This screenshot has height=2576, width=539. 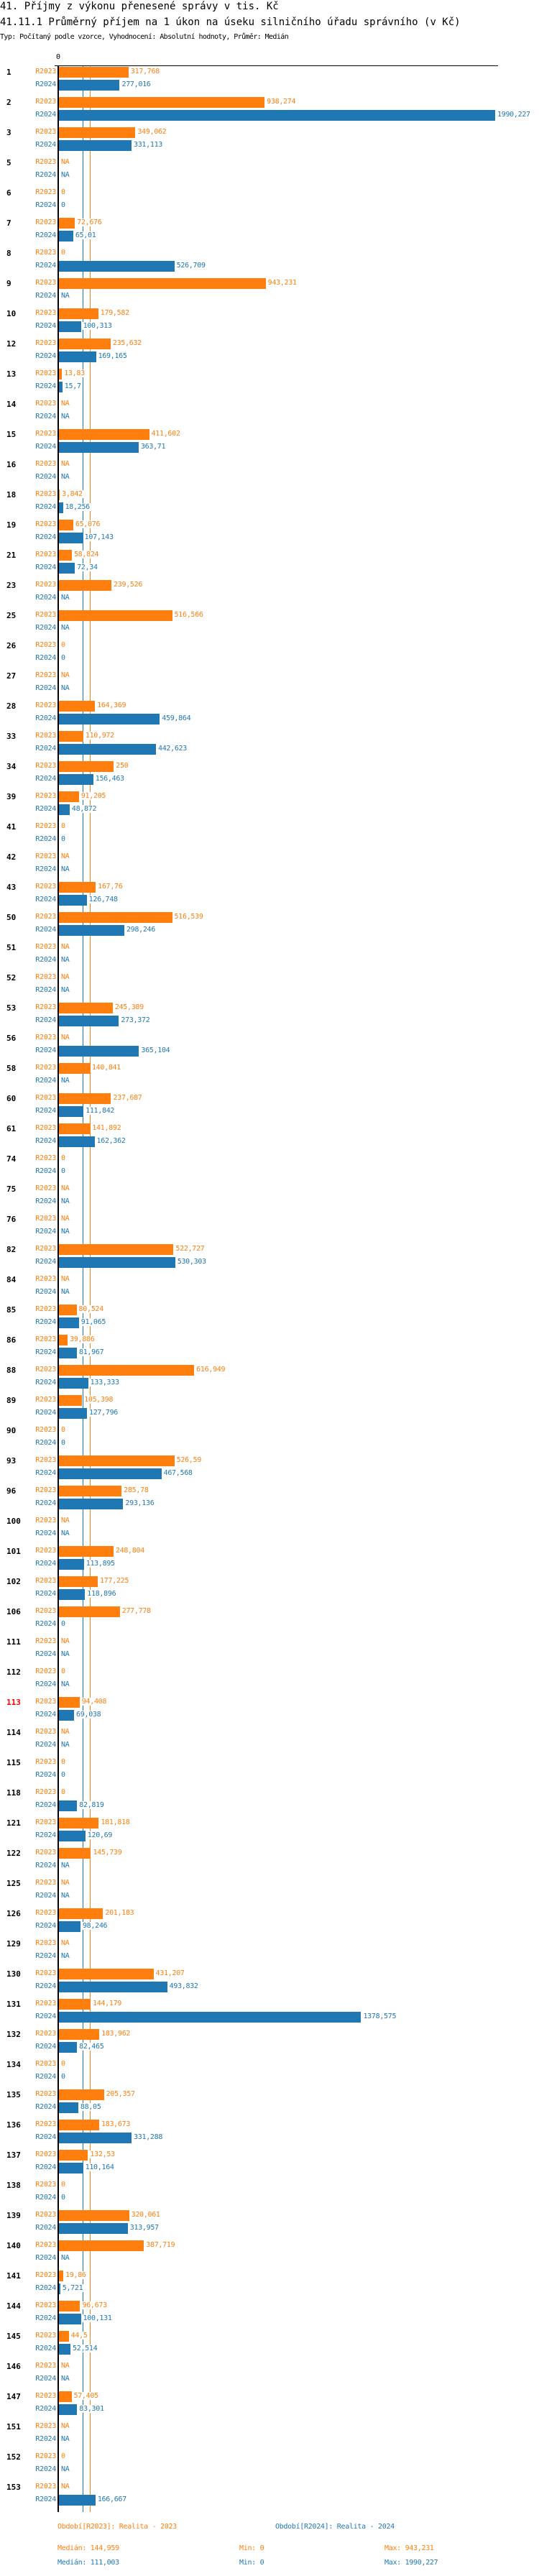 I want to click on category-label: 114, so click(x=14, y=1732).